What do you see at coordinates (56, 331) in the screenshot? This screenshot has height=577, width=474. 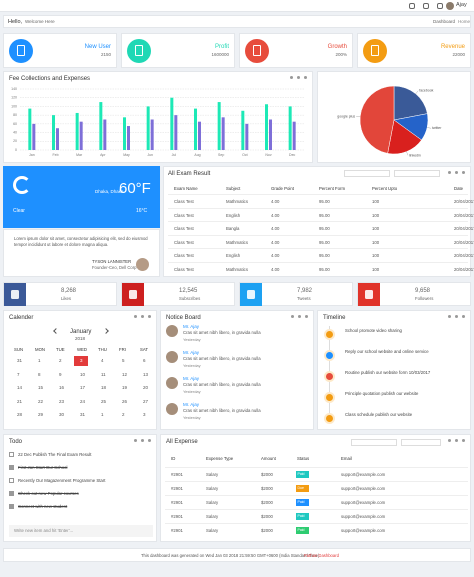 I see `calendar-prev` at bounding box center [56, 331].